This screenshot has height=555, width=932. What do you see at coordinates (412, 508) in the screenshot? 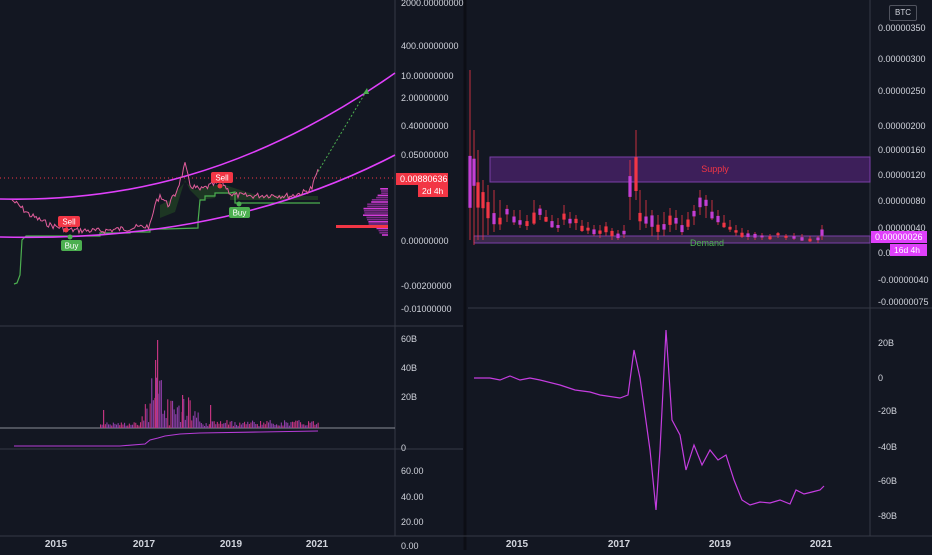
I see `left-indicator-pane: 60.00 40.00 20.00 0.00` at bounding box center [412, 508].